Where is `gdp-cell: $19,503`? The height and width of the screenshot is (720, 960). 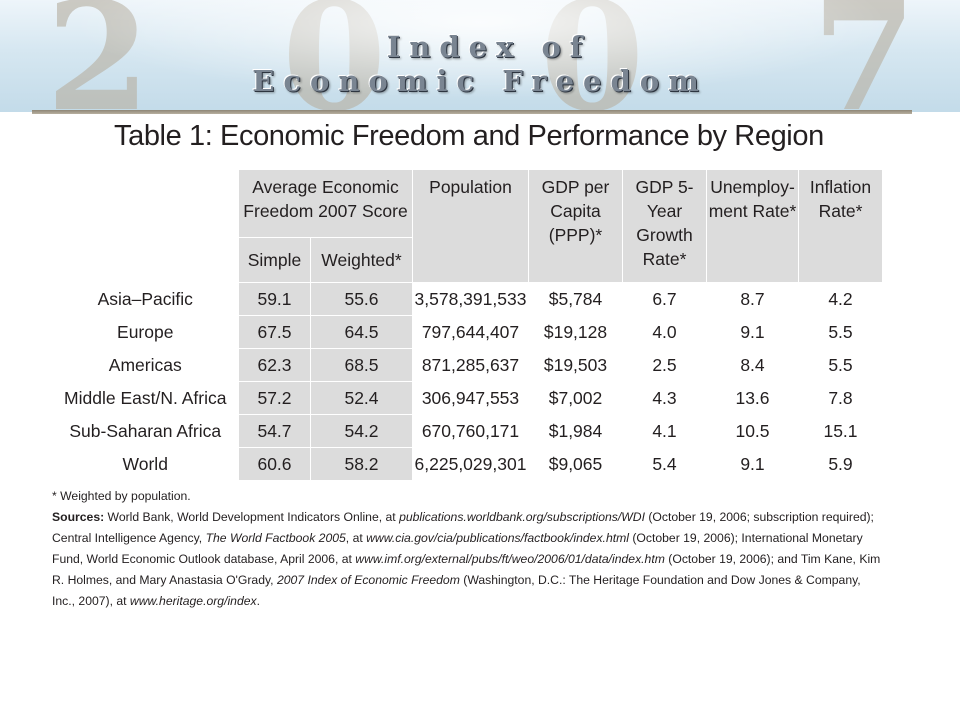 gdp-cell: $19,503 is located at coordinates (575, 365).